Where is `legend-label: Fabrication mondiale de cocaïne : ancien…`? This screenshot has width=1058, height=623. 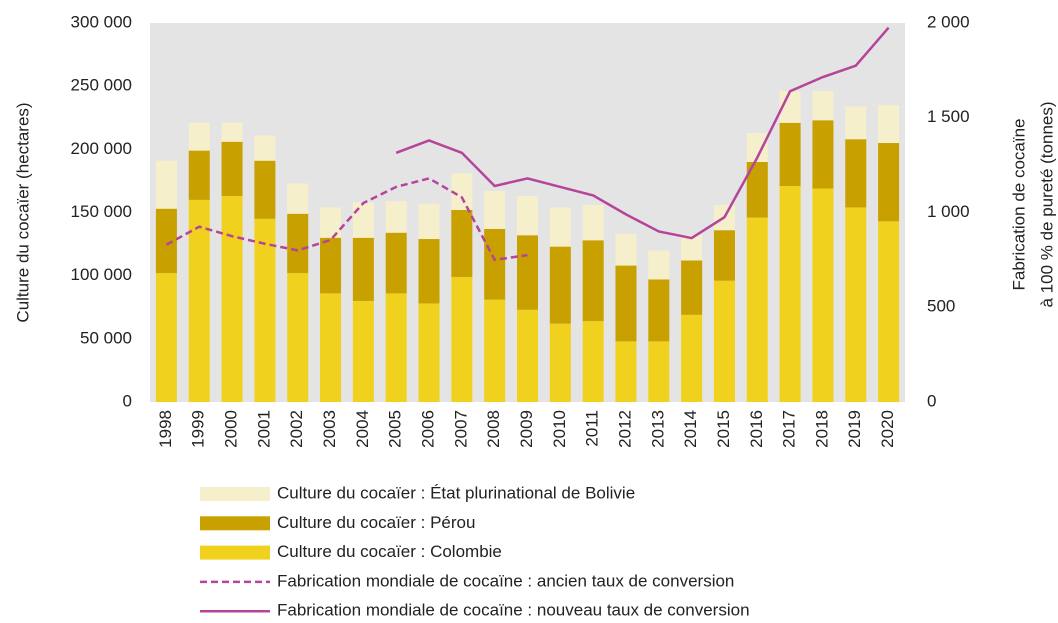
legend-label: Fabrication mondiale de cocaïne : ancien… is located at coordinates (505, 580).